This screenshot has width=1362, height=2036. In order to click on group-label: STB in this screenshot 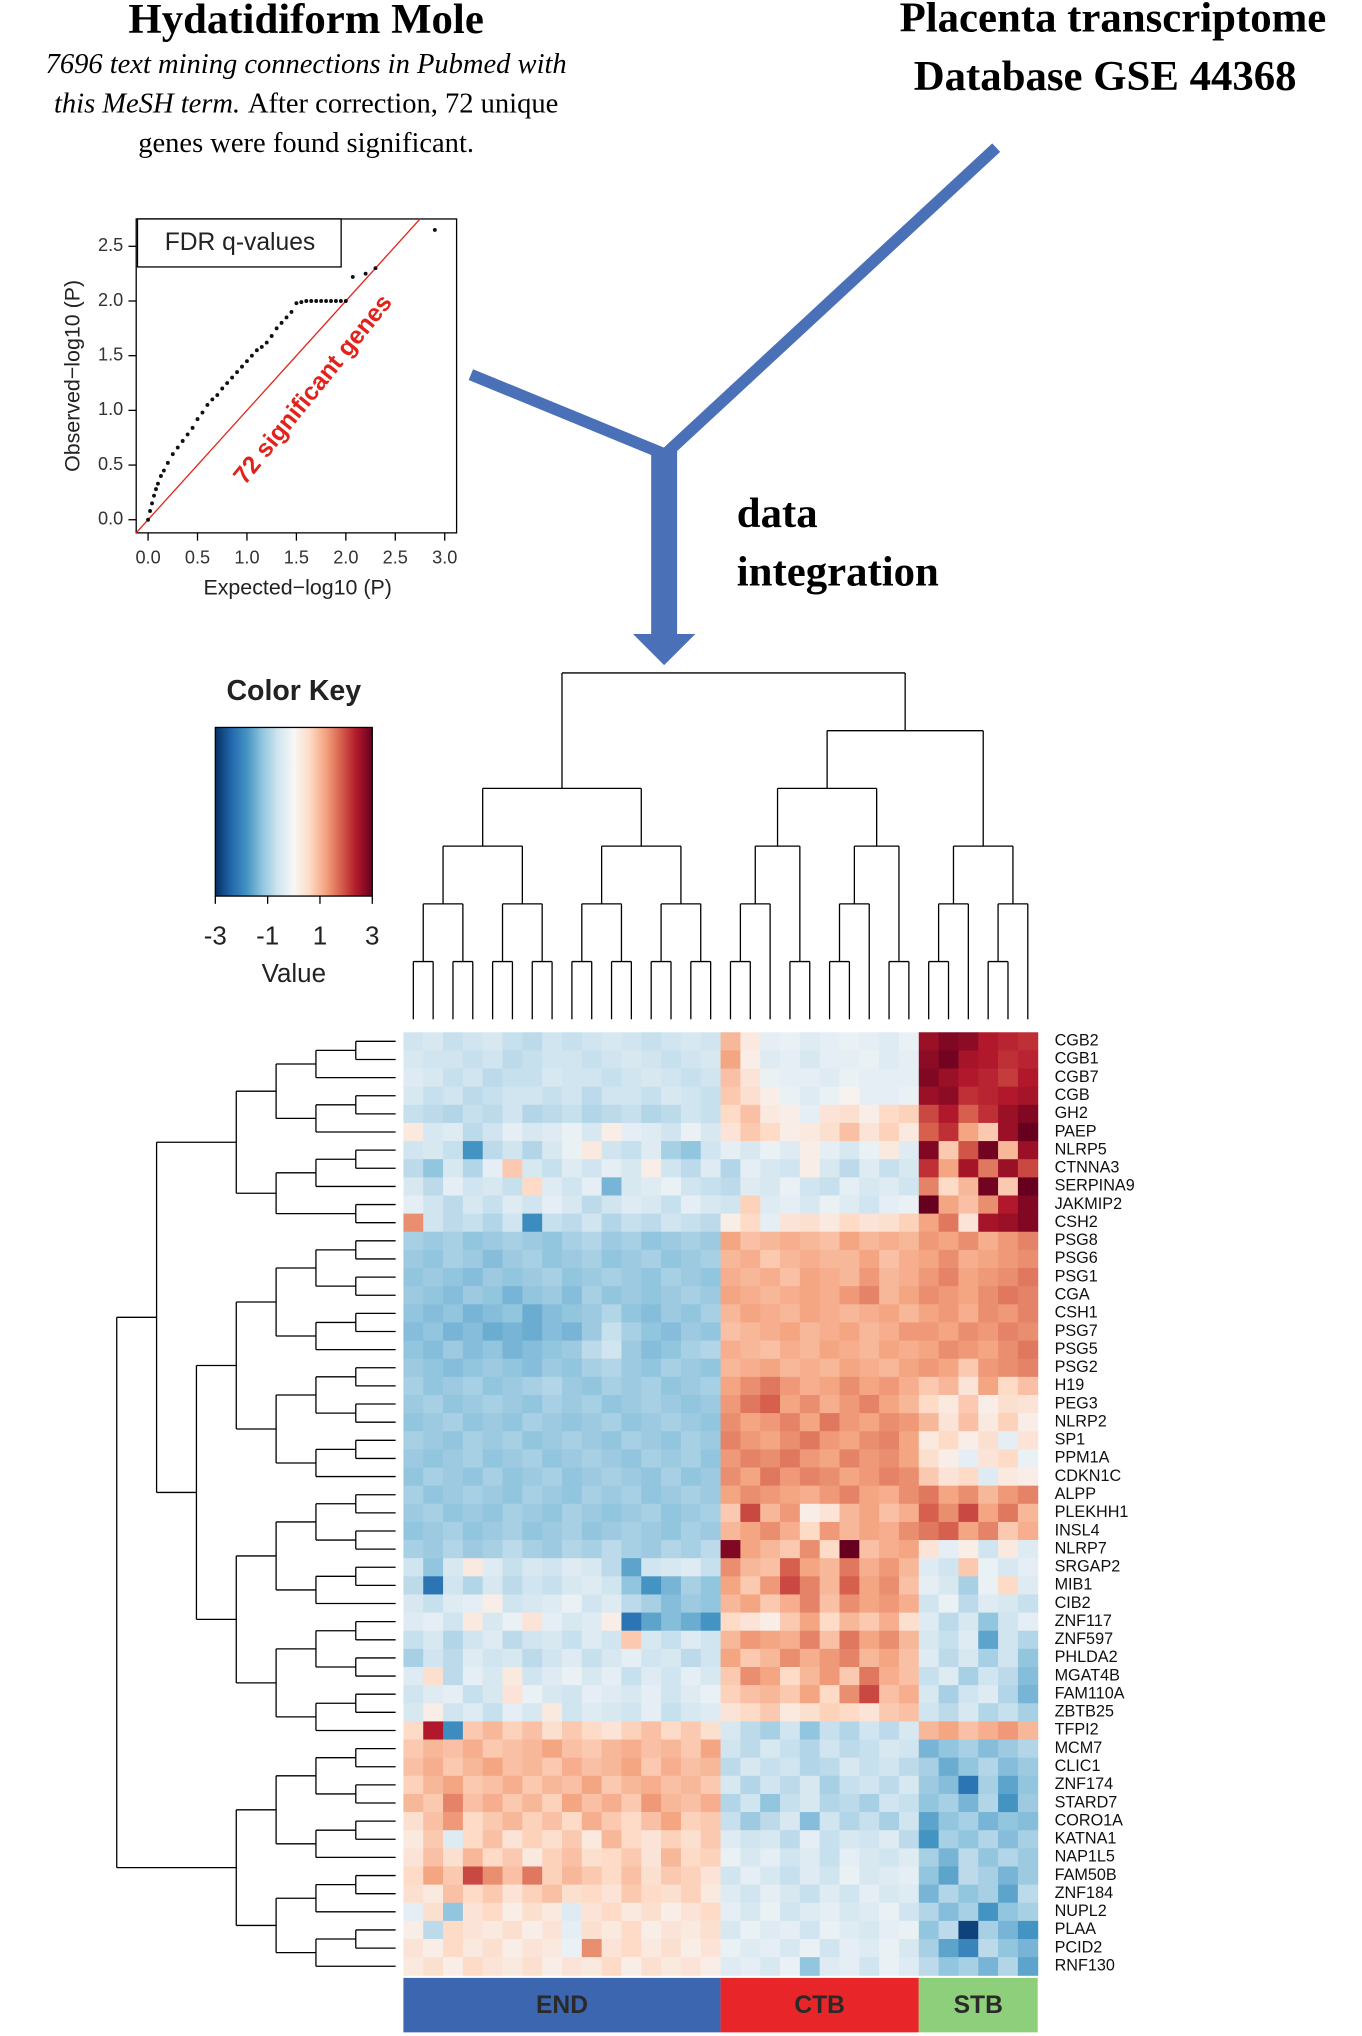, I will do `click(978, 2005)`.